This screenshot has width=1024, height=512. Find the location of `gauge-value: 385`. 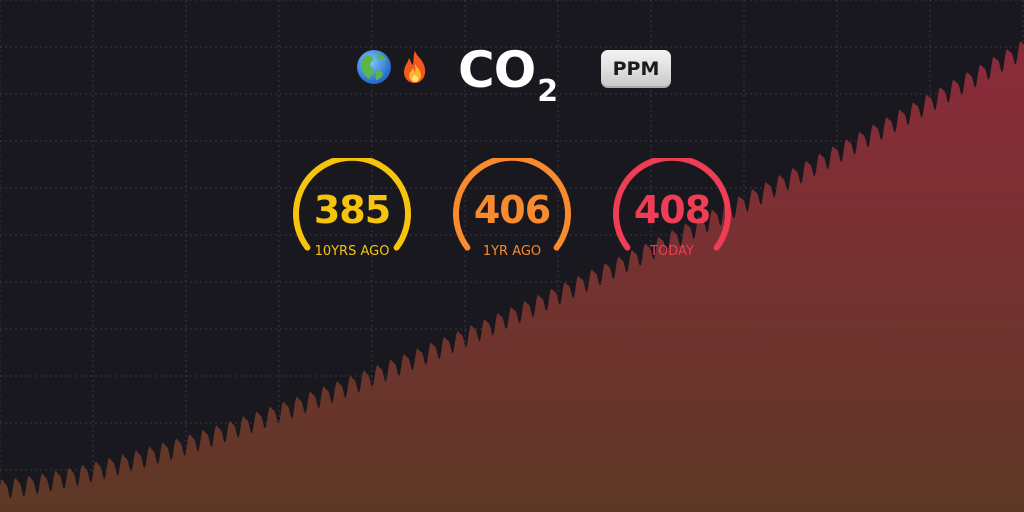

gauge-value: 385 is located at coordinates (352, 210).